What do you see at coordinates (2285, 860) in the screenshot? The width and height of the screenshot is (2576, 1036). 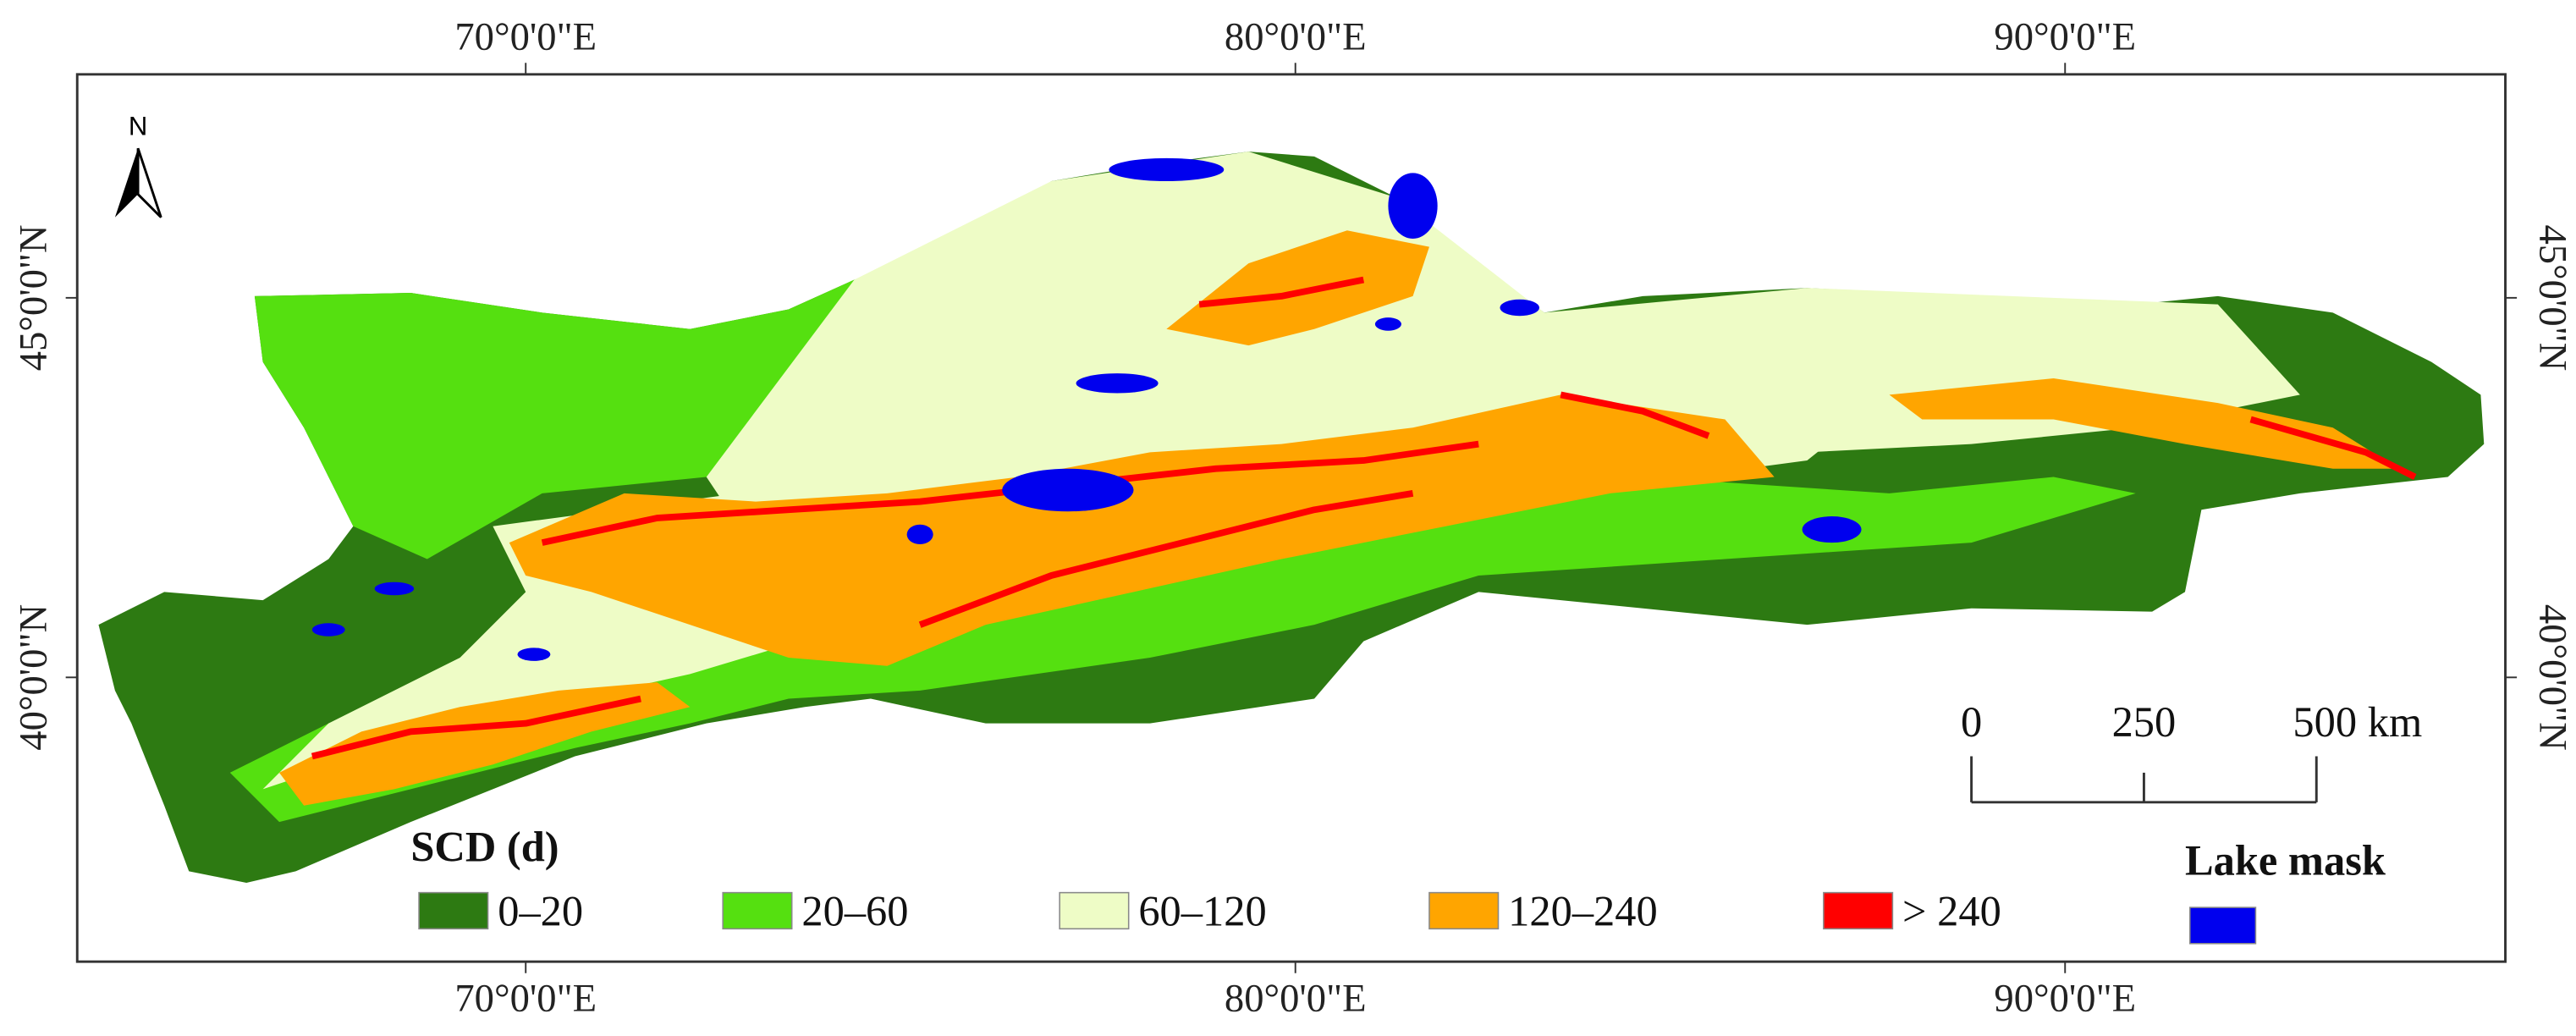 I see `lake-legend-title: Lake mask` at bounding box center [2285, 860].